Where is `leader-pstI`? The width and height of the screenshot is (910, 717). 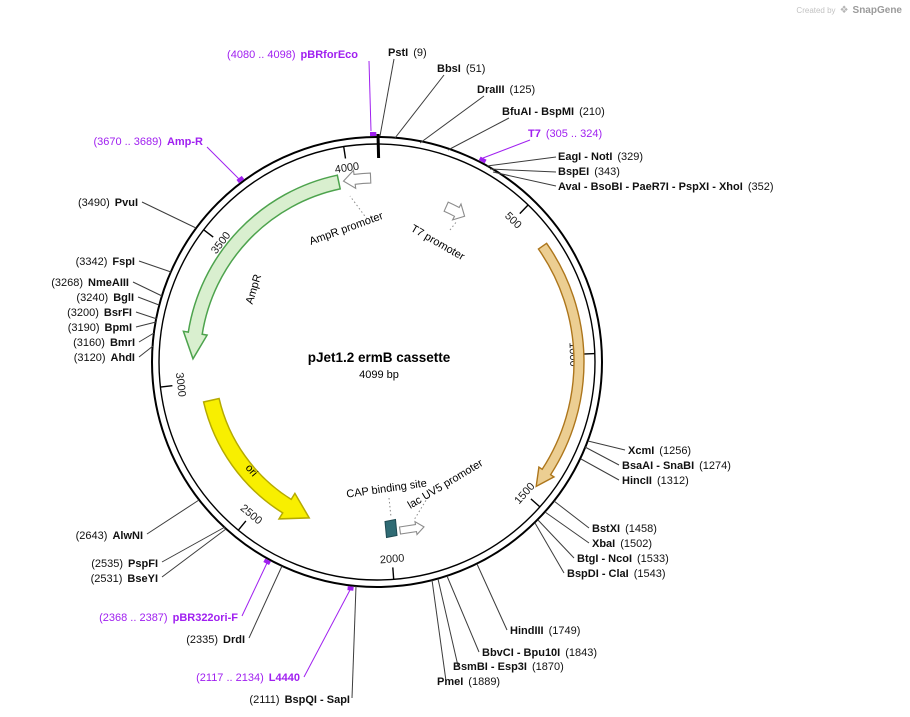
leader-pstI is located at coordinates (387, 97).